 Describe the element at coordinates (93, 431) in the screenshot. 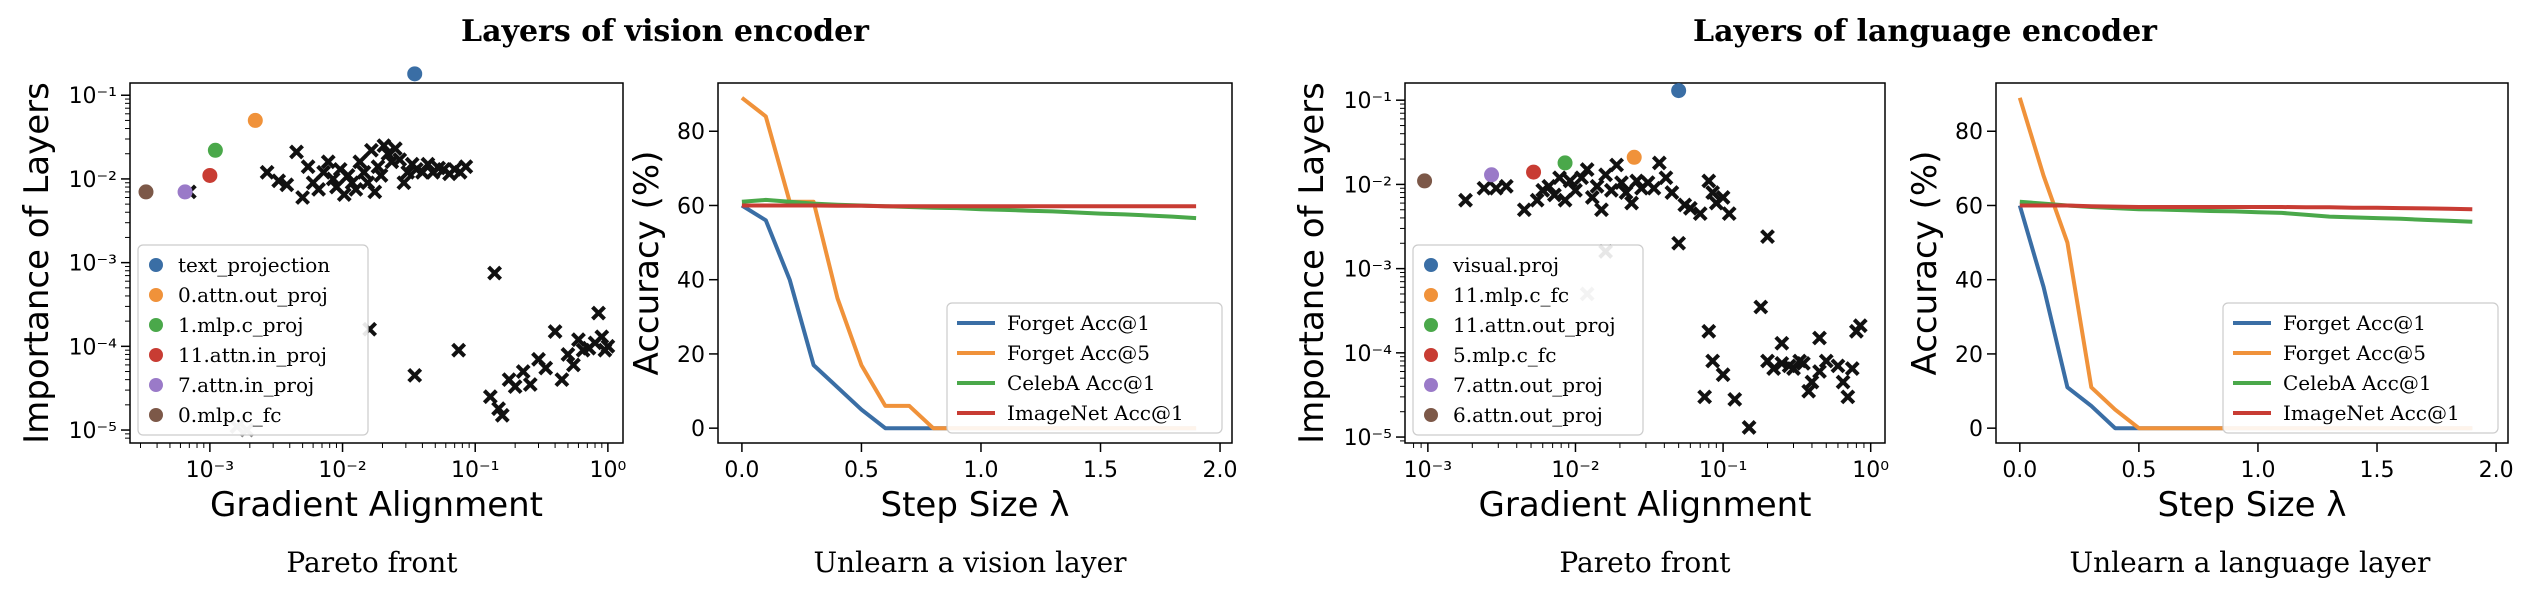

I see `y-tick-label: 10⁻⁵` at that location.